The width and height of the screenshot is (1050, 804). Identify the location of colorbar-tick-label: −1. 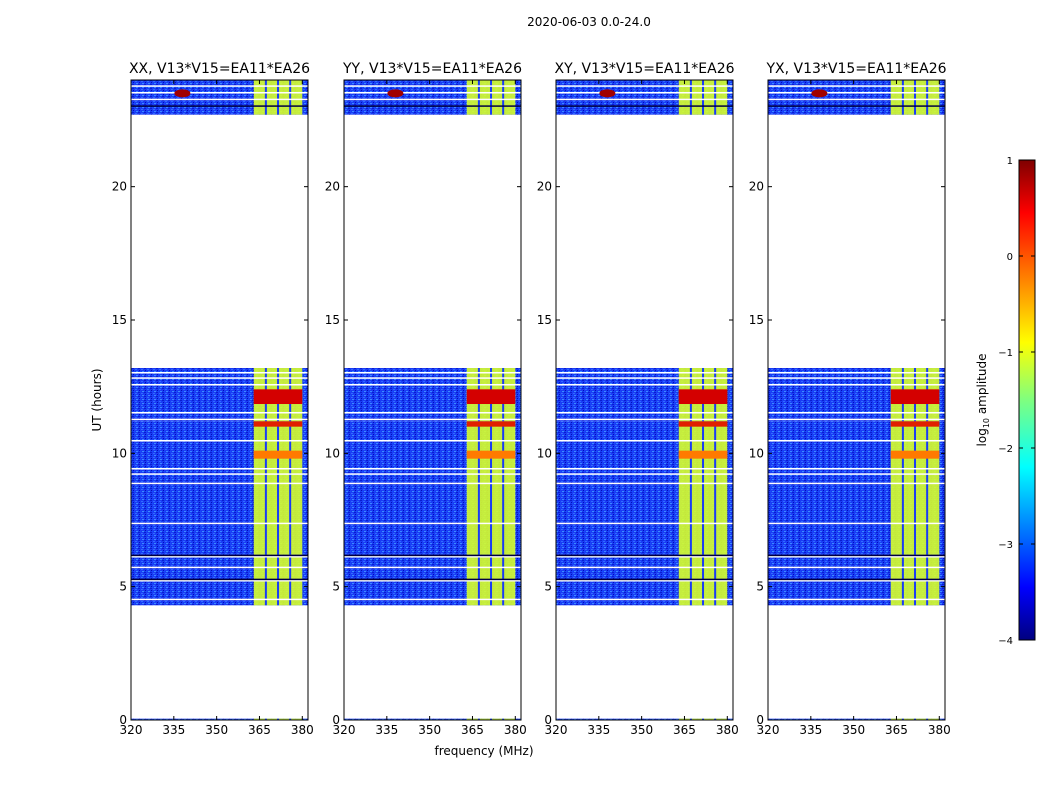
(1005, 353).